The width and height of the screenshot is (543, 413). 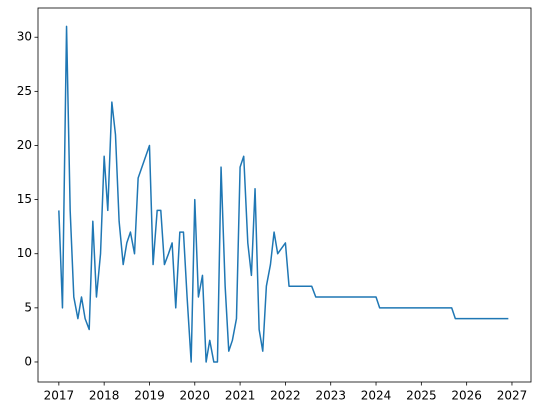 What do you see at coordinates (24, 37) in the screenshot?
I see `y-tick-label: 30` at bounding box center [24, 37].